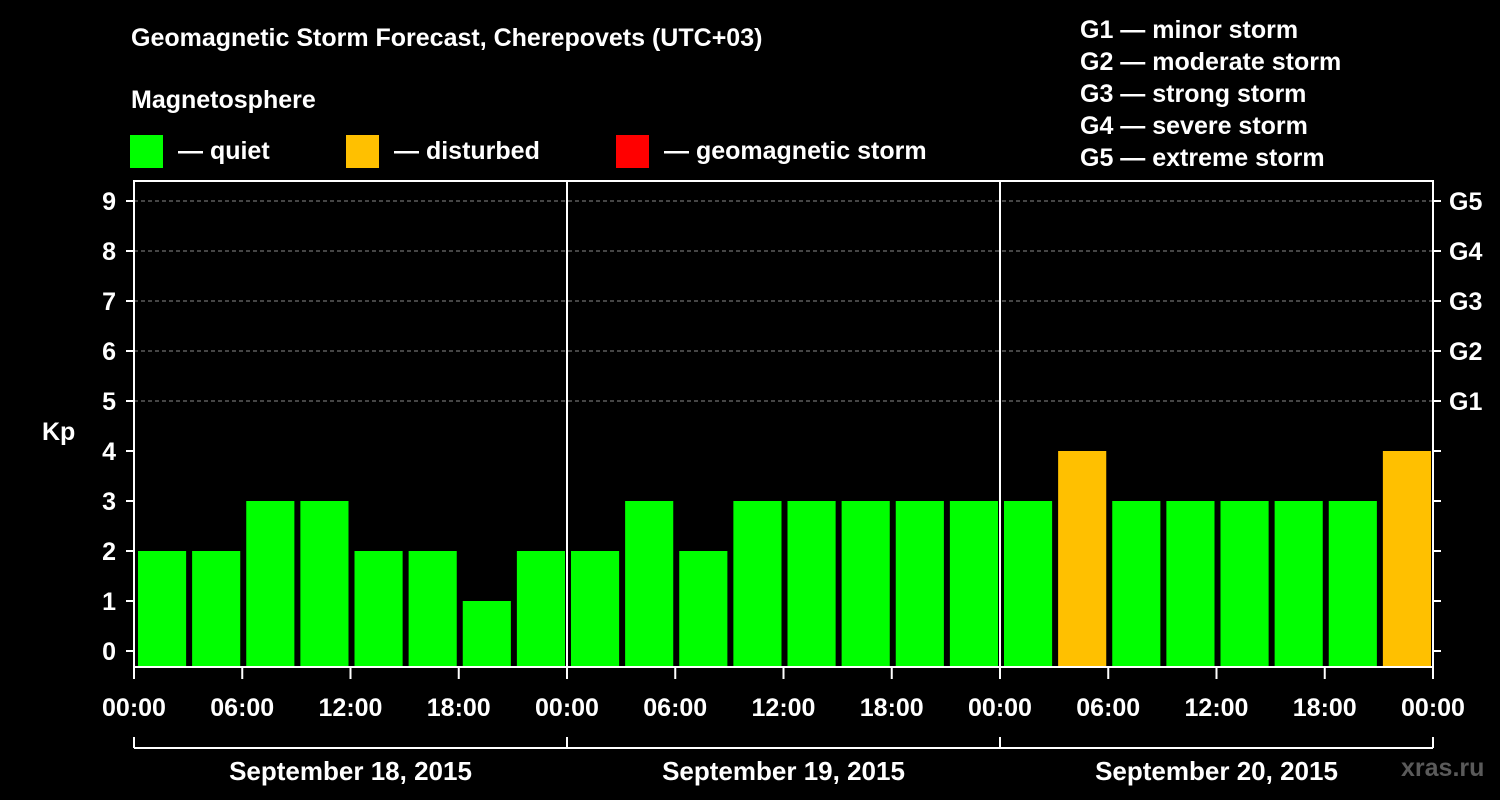 The width and height of the screenshot is (1500, 800). Describe the element at coordinates (223, 100) in the screenshot. I see `legend-title: Magnetosphere` at that location.